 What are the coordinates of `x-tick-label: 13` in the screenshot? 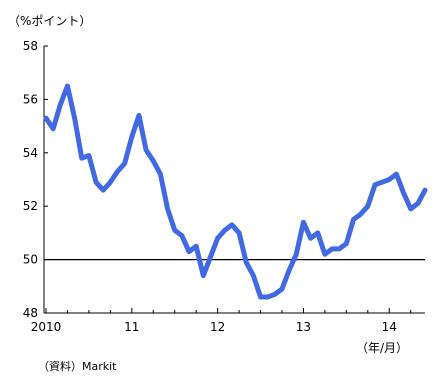 It's located at (303, 327).